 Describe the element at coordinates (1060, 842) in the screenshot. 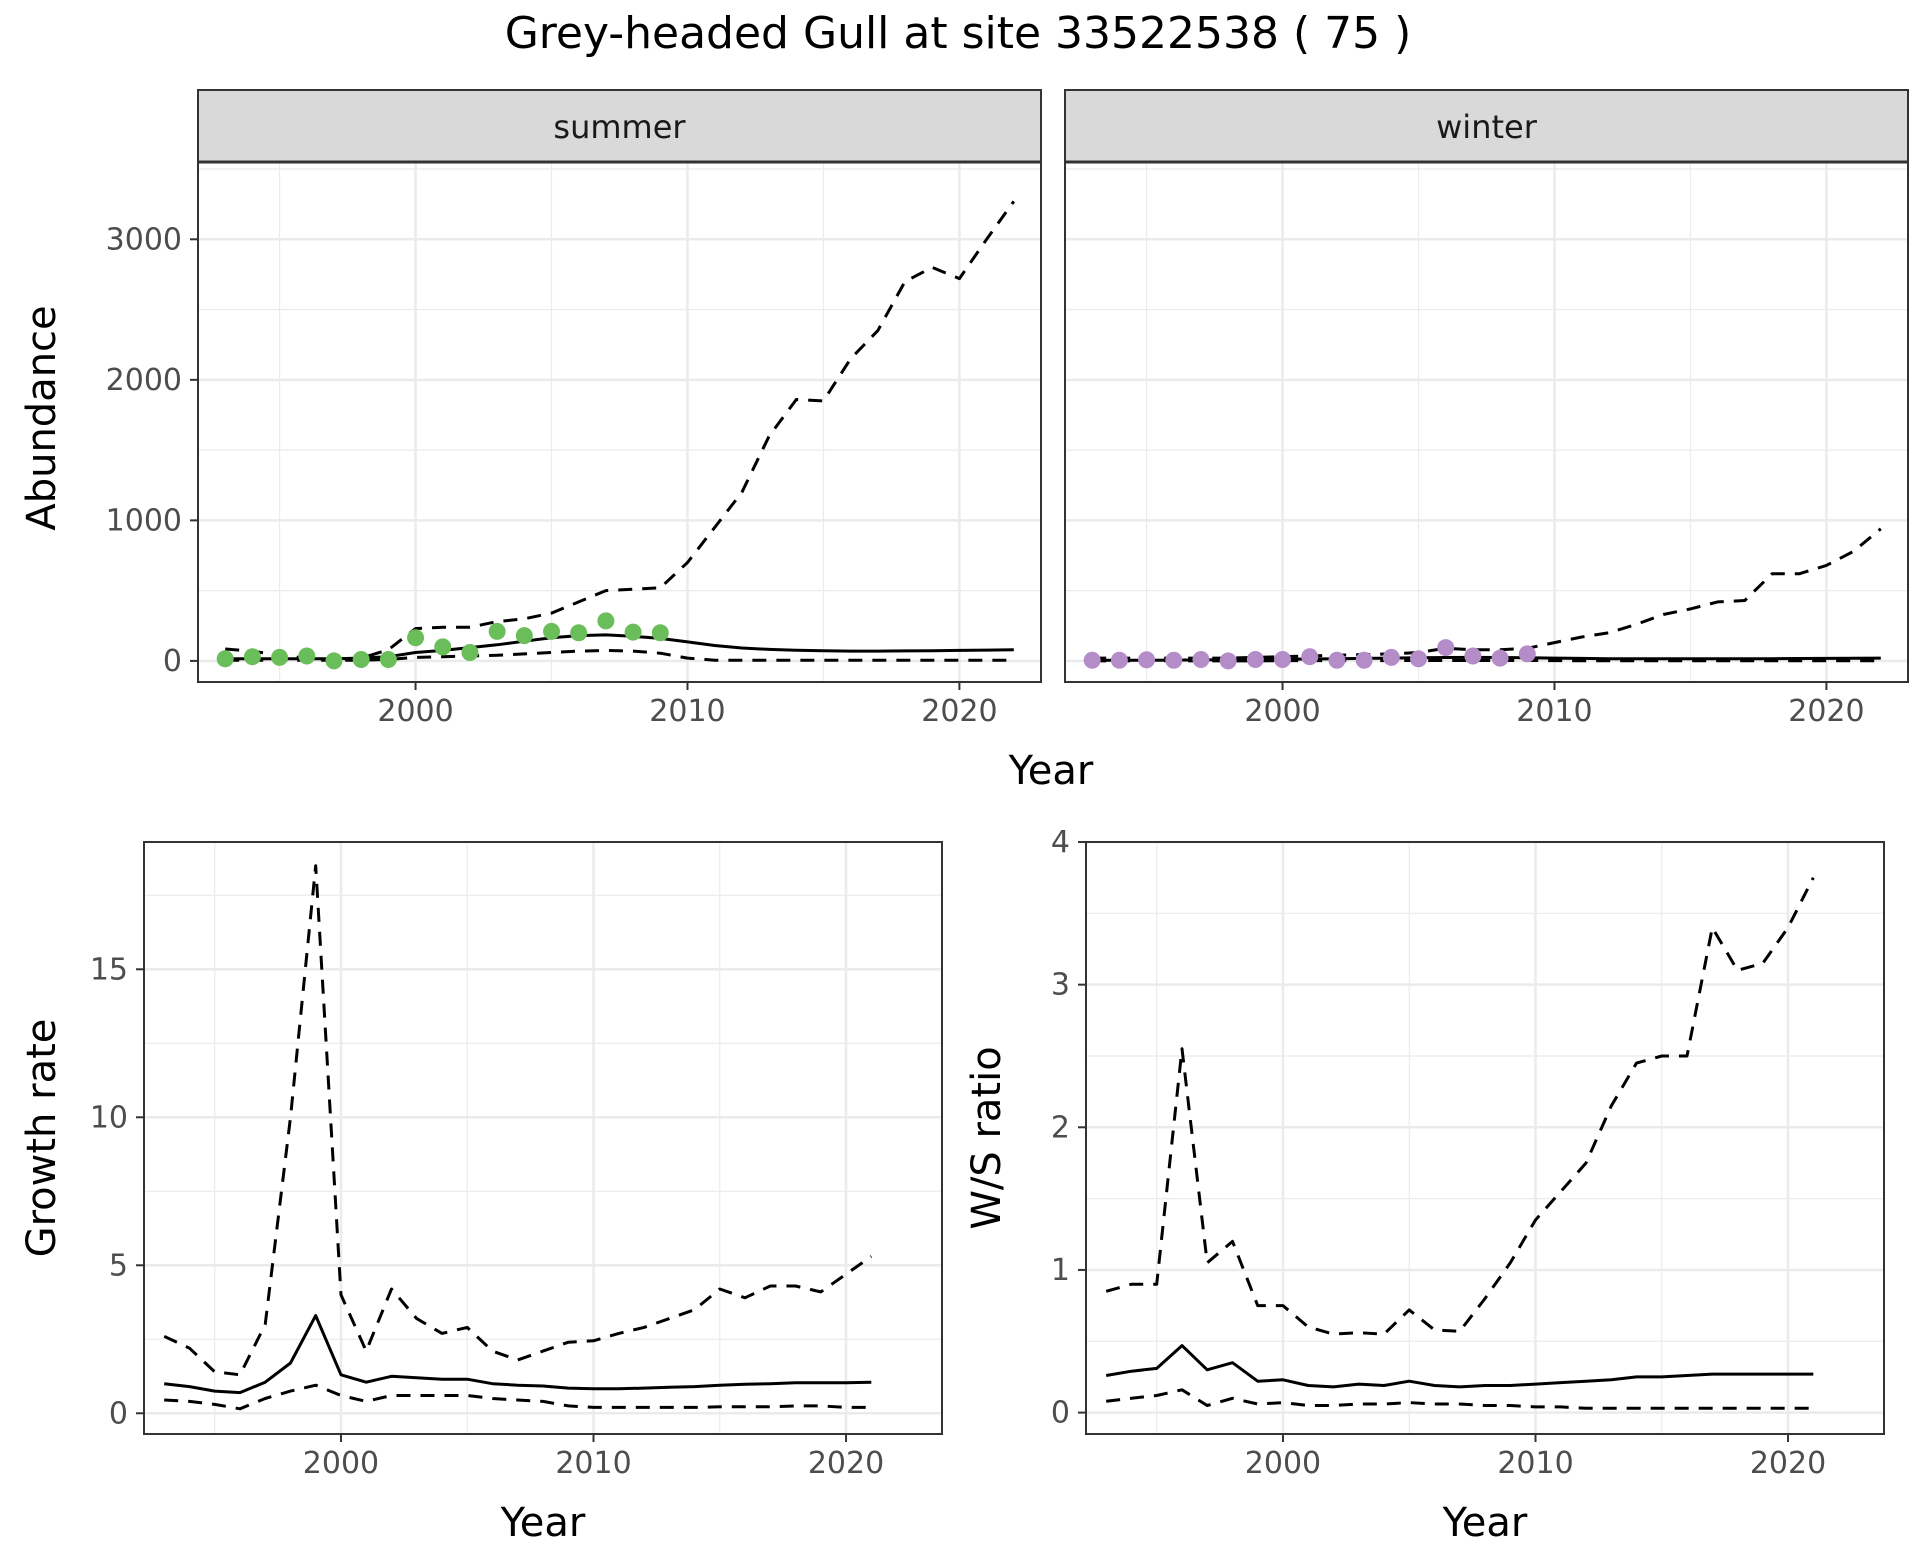

I see `y-tick-label: 4` at that location.